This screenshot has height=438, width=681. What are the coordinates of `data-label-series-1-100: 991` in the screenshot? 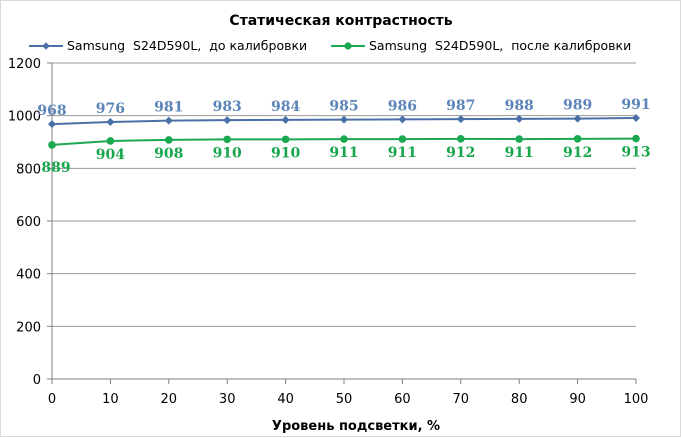 It's located at (635, 105).